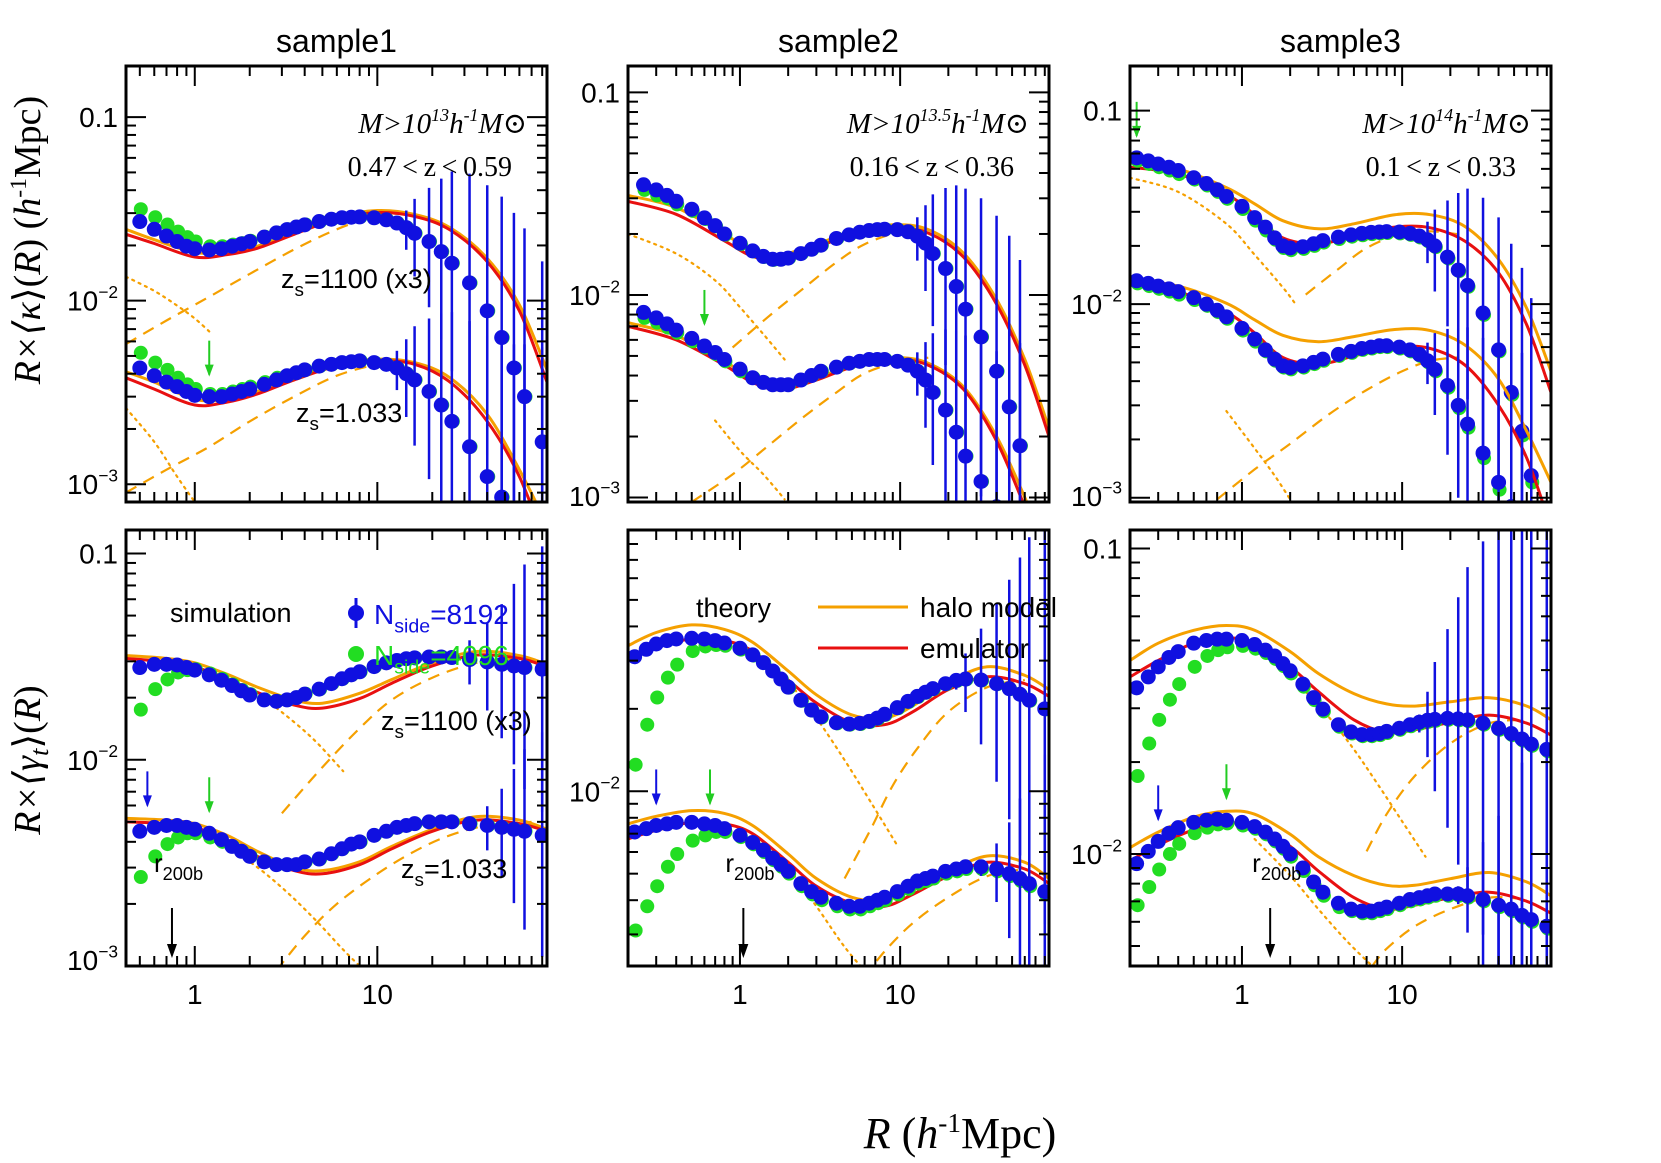  Describe the element at coordinates (948, 916) in the screenshot. I see `two-halo-term-line` at that location.